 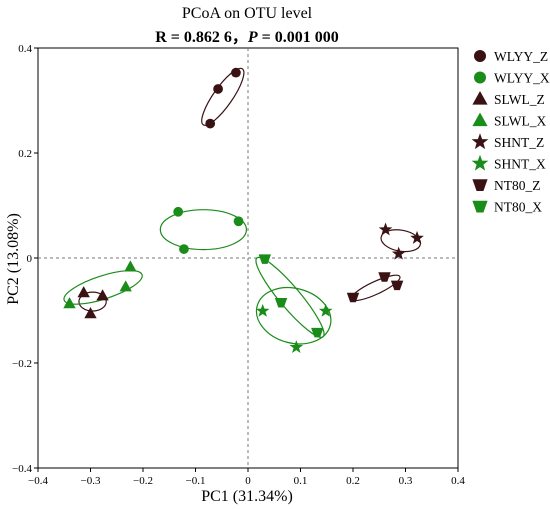 What do you see at coordinates (30, 259) in the screenshot?
I see `y-tick-label: 0` at bounding box center [30, 259].